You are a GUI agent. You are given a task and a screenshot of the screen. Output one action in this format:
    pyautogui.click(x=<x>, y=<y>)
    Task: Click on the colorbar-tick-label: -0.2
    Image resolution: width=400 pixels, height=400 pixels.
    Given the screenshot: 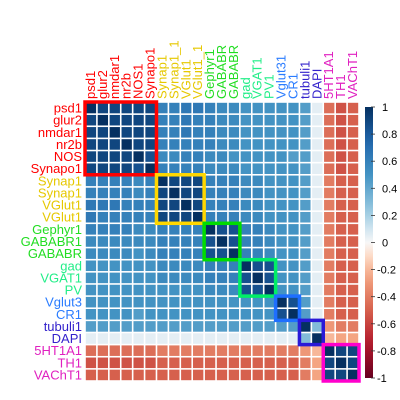 What is the action you would take?
    pyautogui.click(x=386, y=271)
    